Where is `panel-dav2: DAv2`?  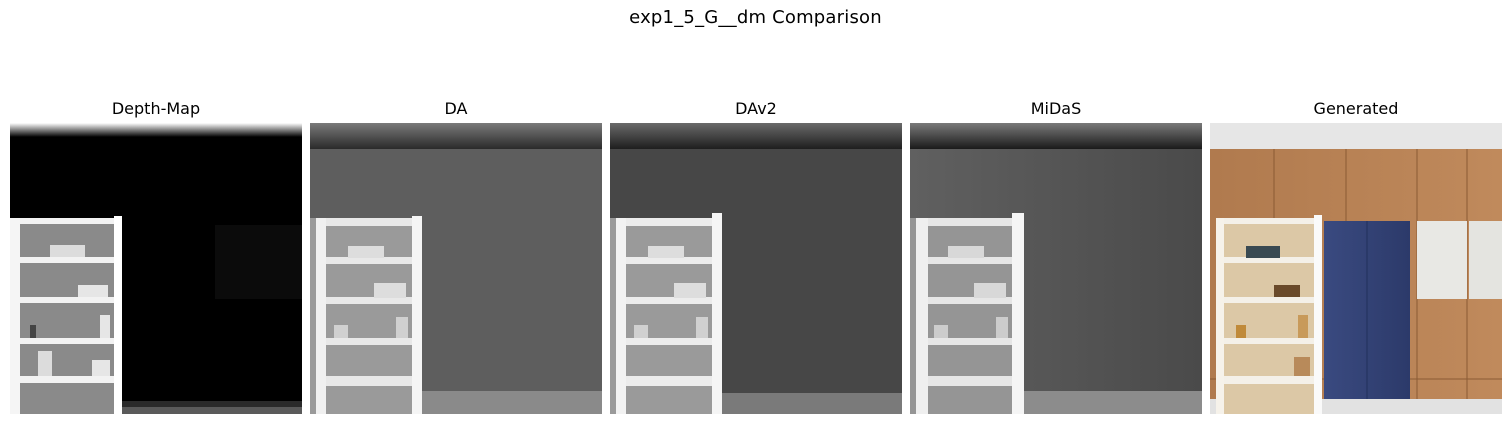
panel-dav2: DAv2 is located at coordinates (756, 257).